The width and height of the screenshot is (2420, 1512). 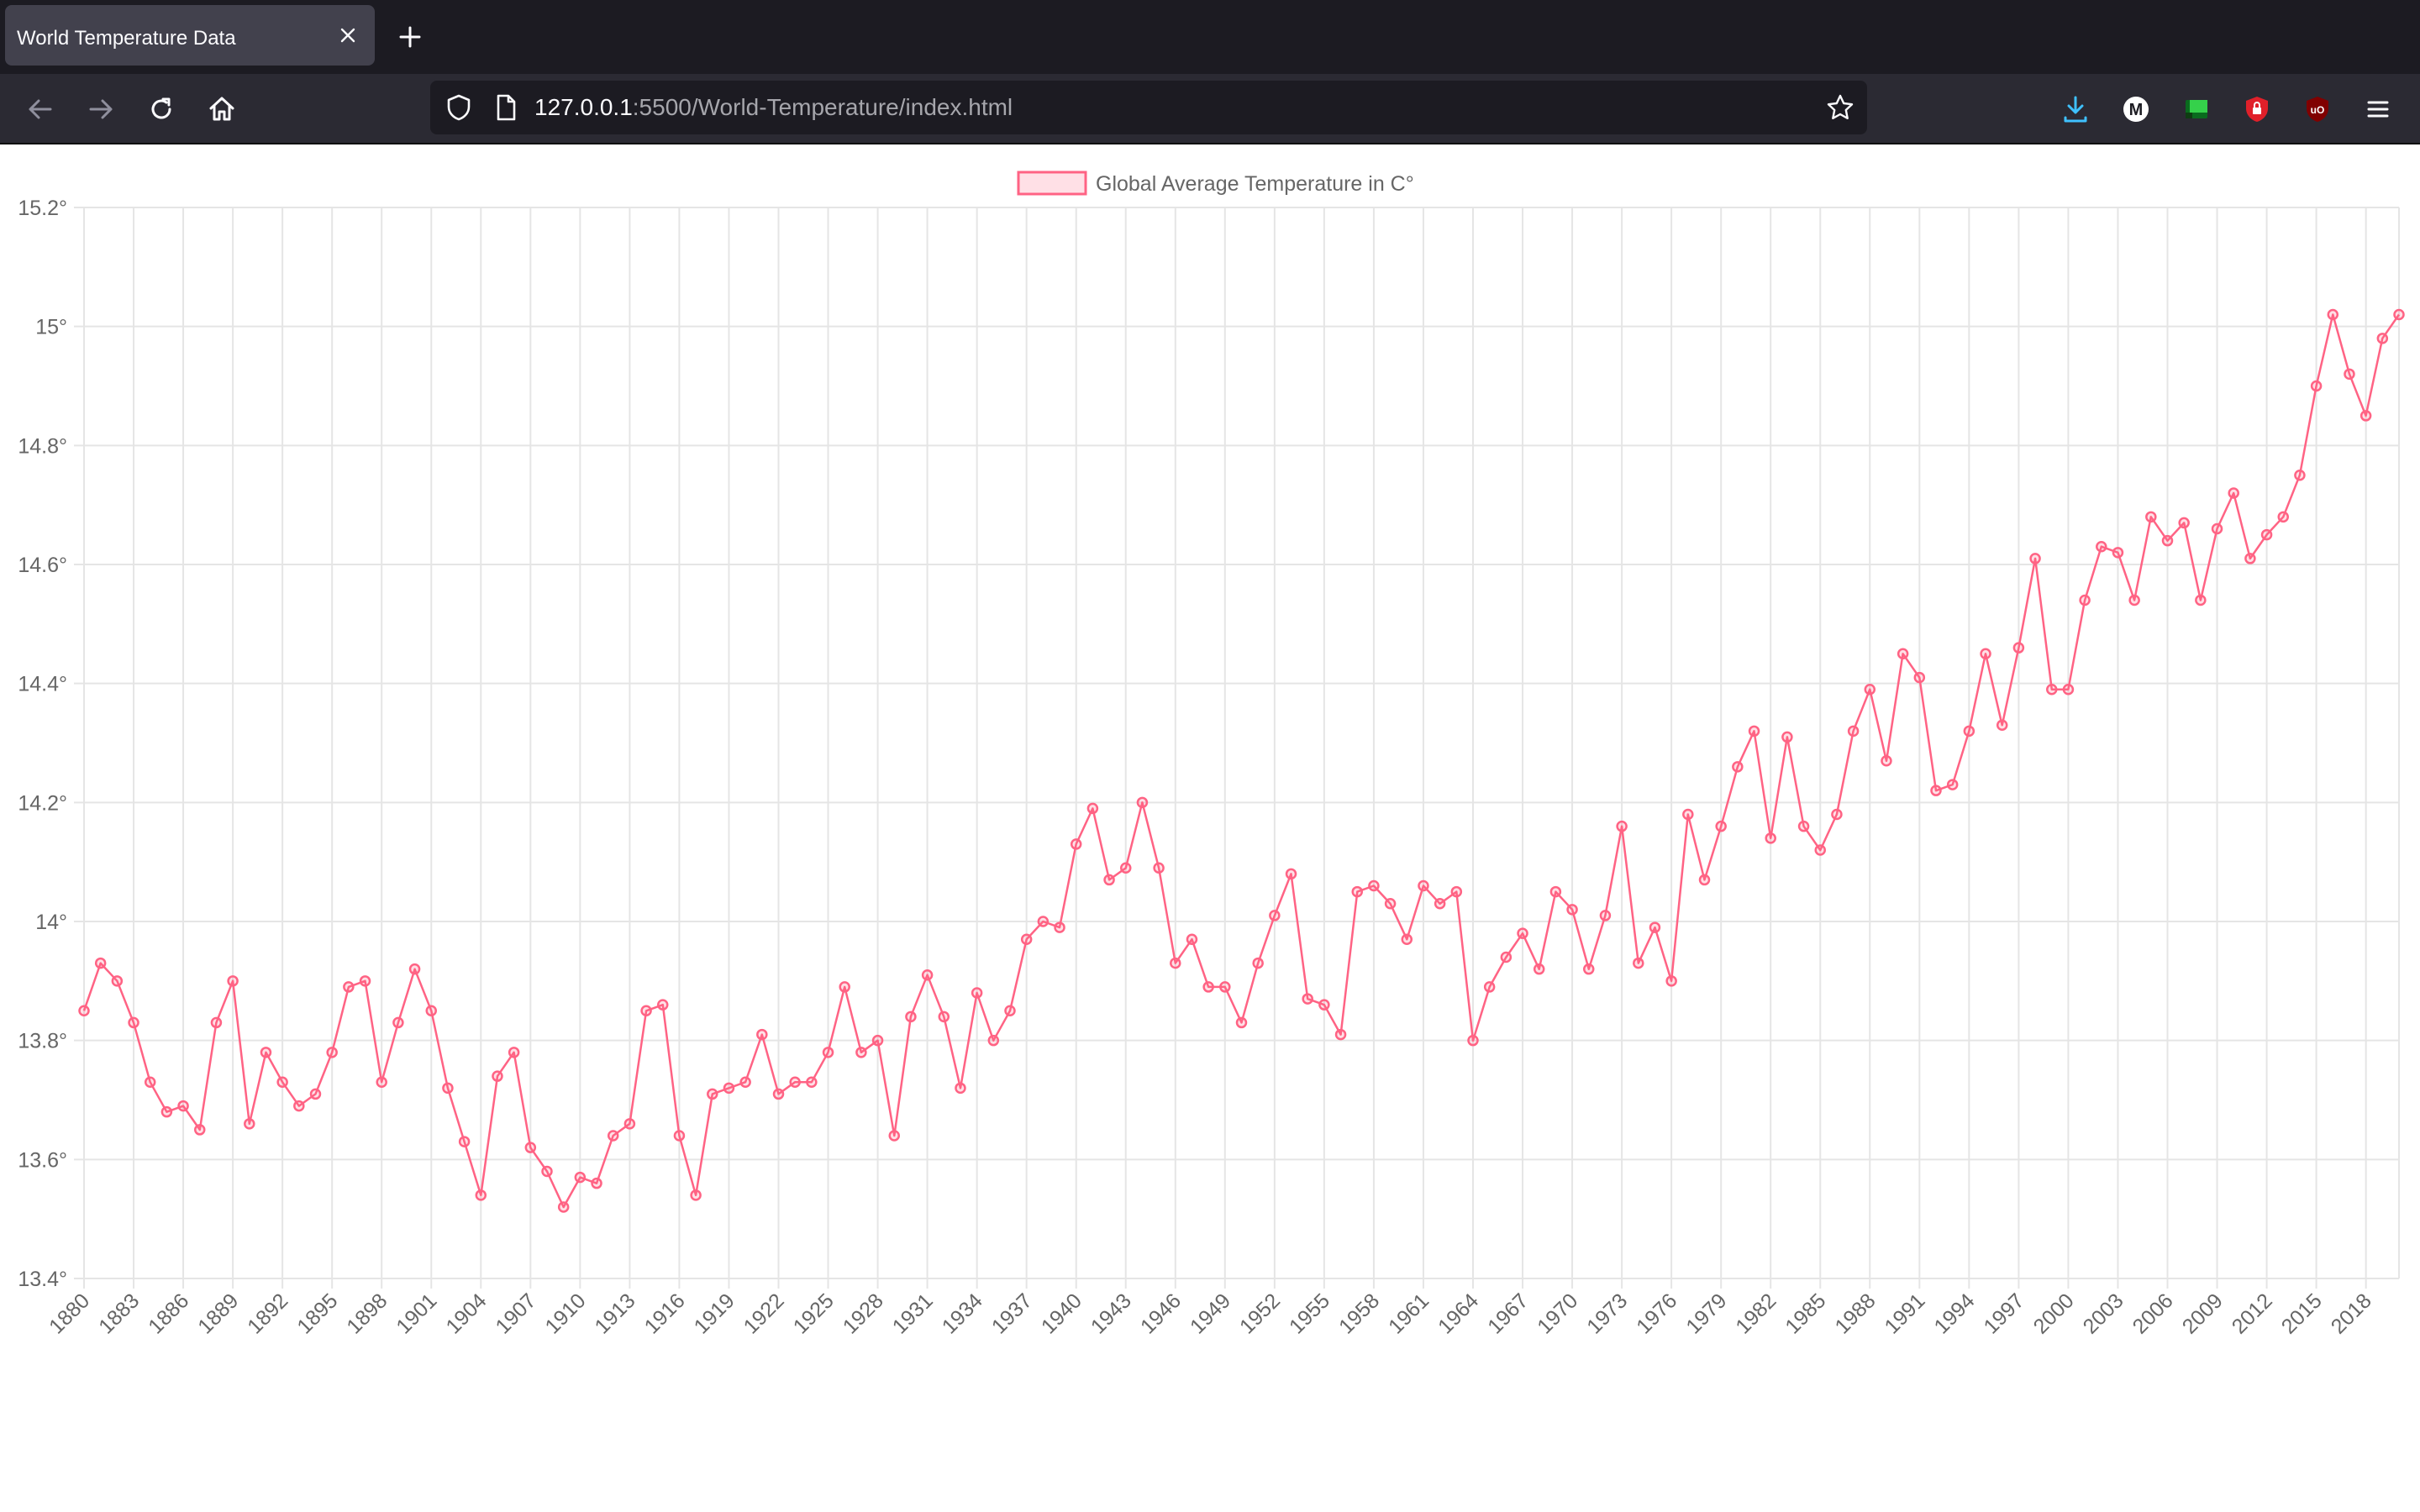 I want to click on x-tick-label: 2012, so click(x=2252, y=1313).